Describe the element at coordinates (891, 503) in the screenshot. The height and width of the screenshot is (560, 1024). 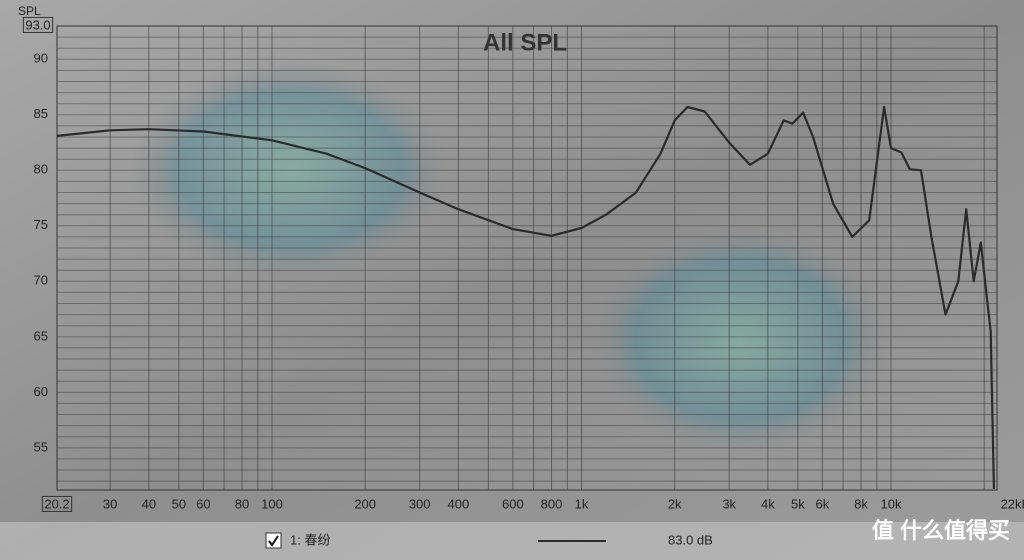
I see `x-tick-label: 10k` at that location.